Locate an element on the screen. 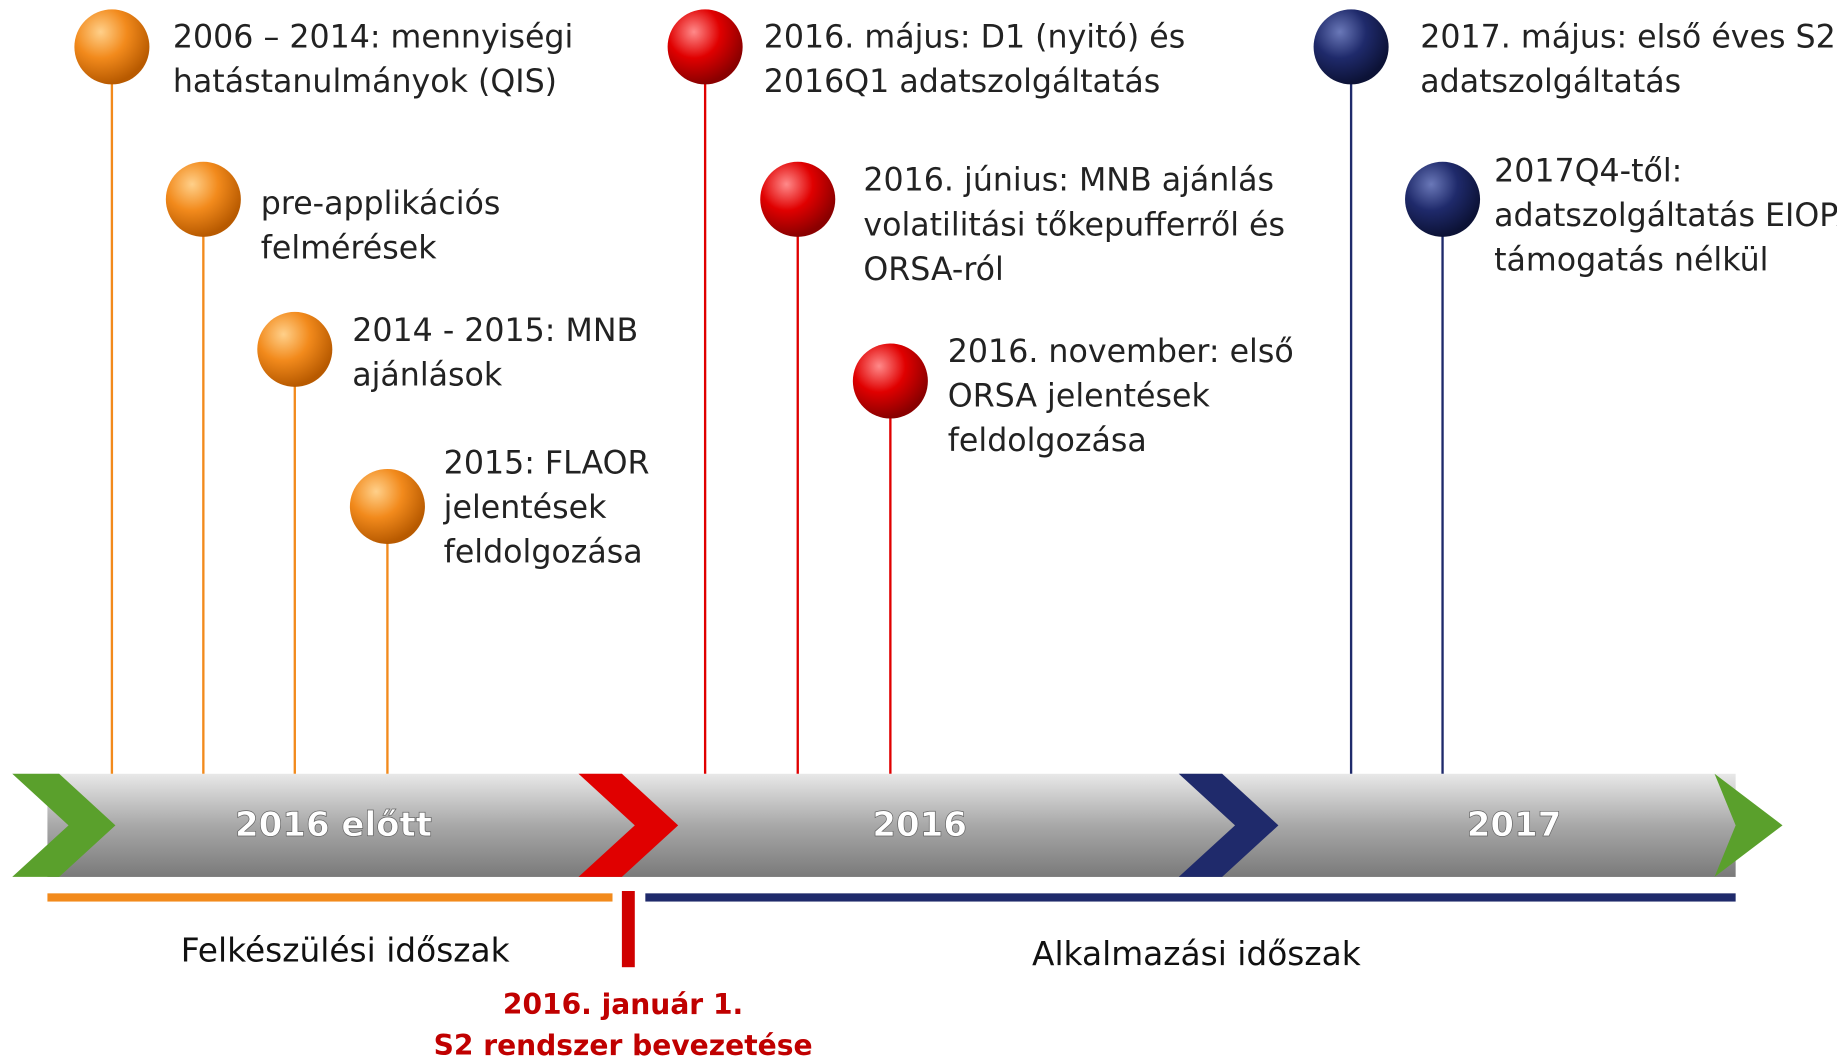 Image resolution: width=1837 pixels, height=1061 pixels. period-label: 2016 is located at coordinates (919, 825).